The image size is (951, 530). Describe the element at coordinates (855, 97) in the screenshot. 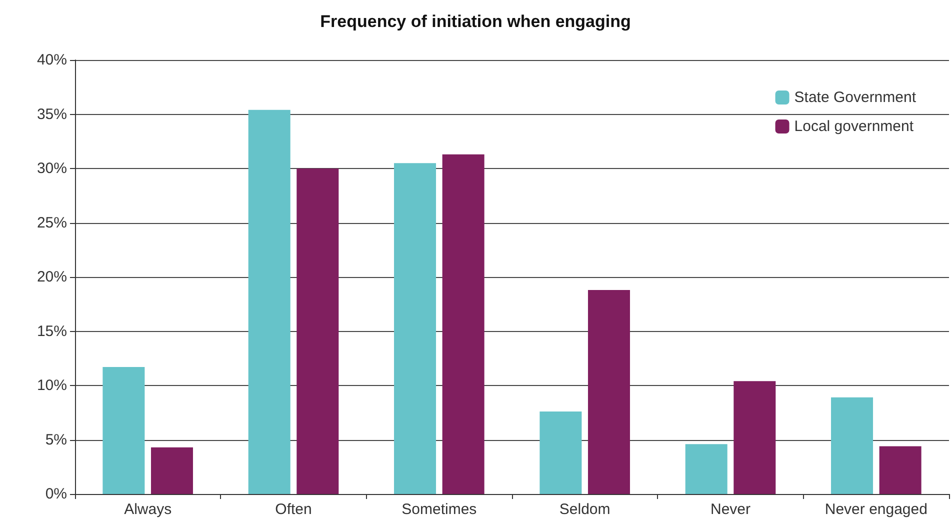

I see `legend-label: State Government` at that location.